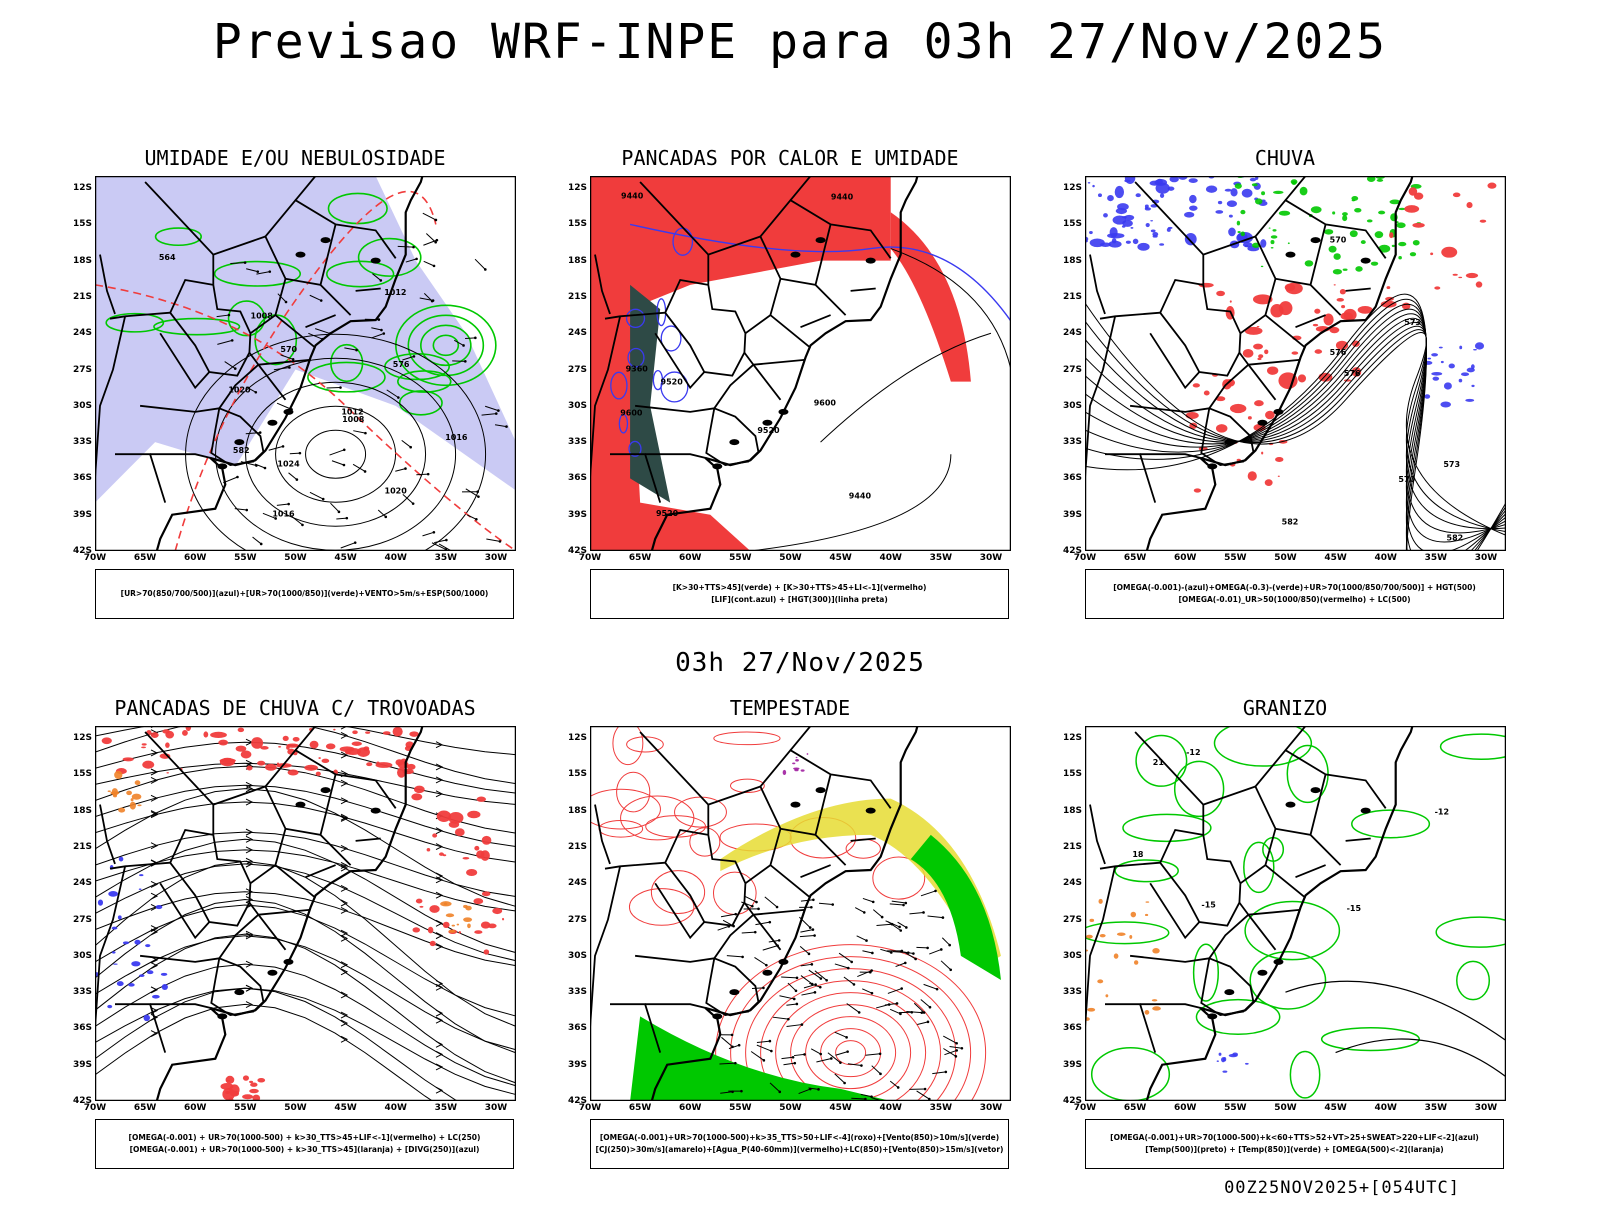  Describe the element at coordinates (690, 558) in the screenshot. I see `longitude-label: 60W` at that location.